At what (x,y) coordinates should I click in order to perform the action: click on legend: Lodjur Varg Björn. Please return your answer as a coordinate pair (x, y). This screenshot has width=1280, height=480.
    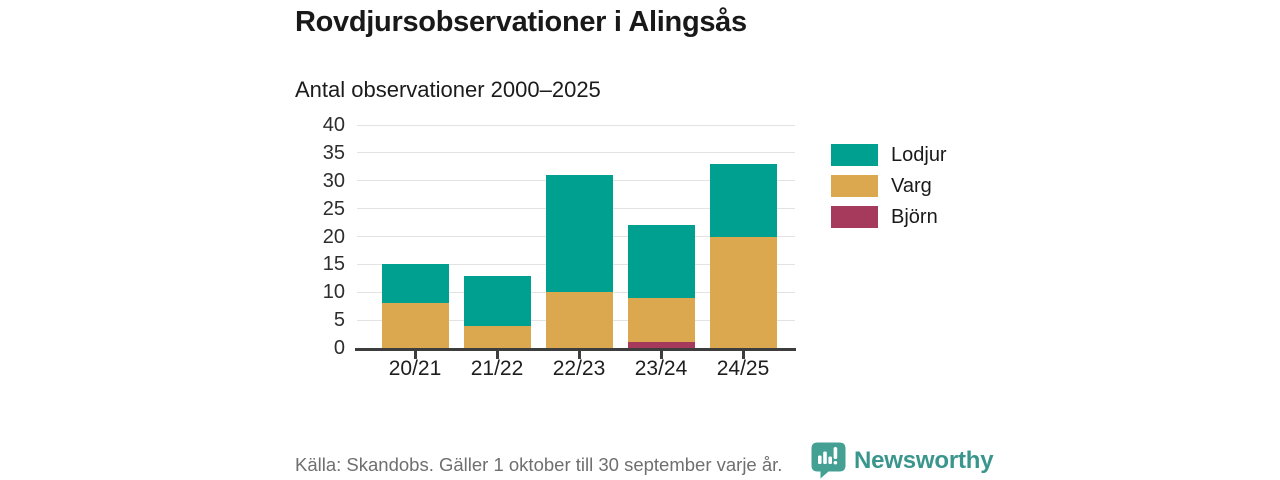
    Looking at the image, I should click on (889, 190).